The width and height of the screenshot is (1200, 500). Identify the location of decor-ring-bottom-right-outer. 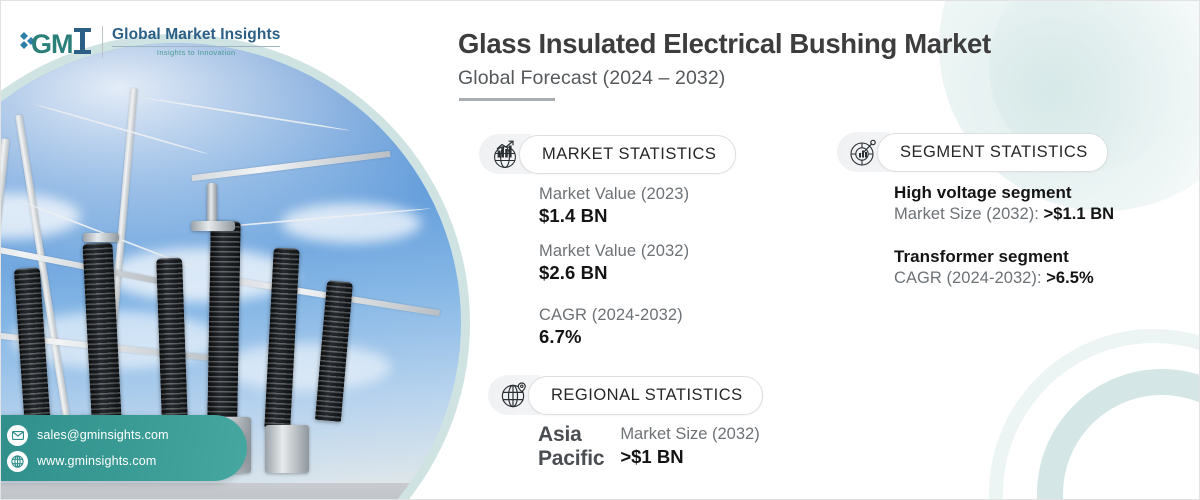
(1094, 414).